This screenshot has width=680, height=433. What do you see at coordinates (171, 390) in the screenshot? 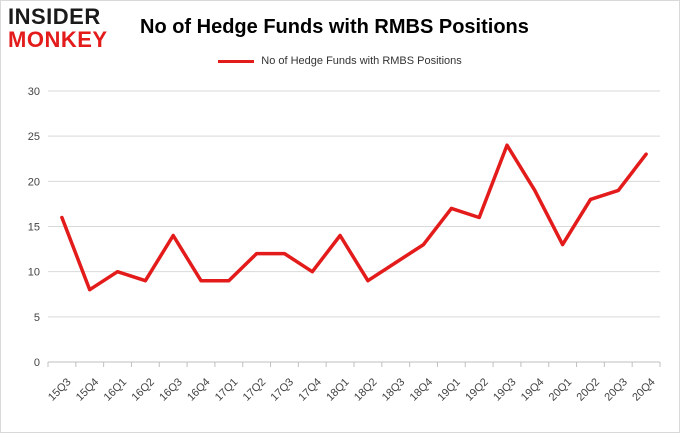
I see `x-tick-label: 16Q3` at bounding box center [171, 390].